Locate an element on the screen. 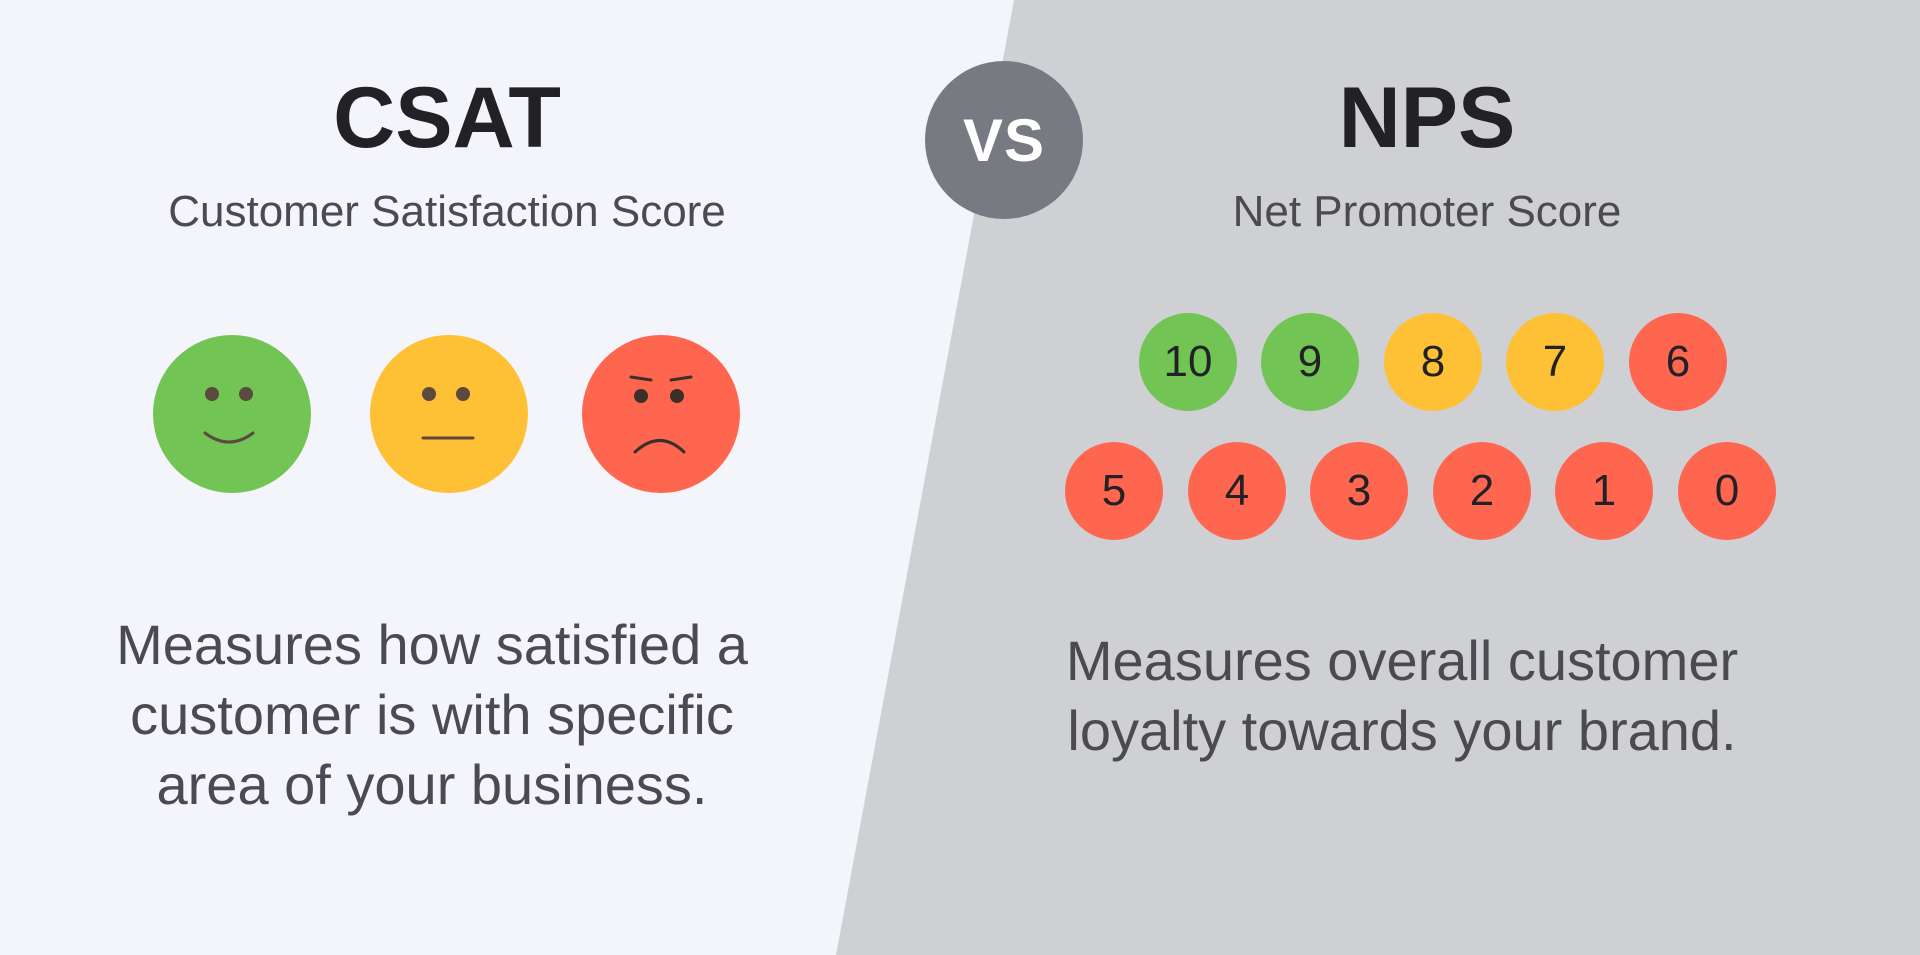 This screenshot has width=1920, height=955. csat-subtitle: Customer Satisfaction Score is located at coordinates (447, 211).